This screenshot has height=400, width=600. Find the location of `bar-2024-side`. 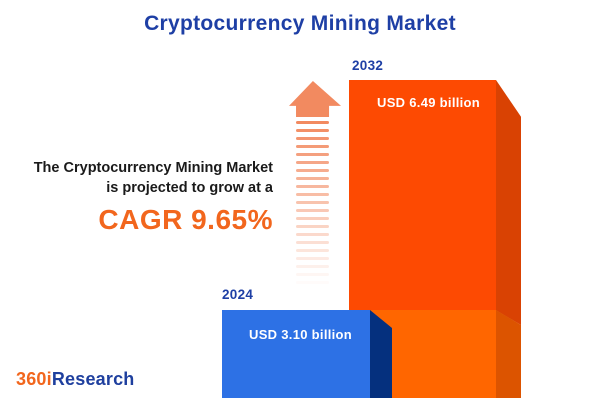

bar-2024-side is located at coordinates (381, 354).